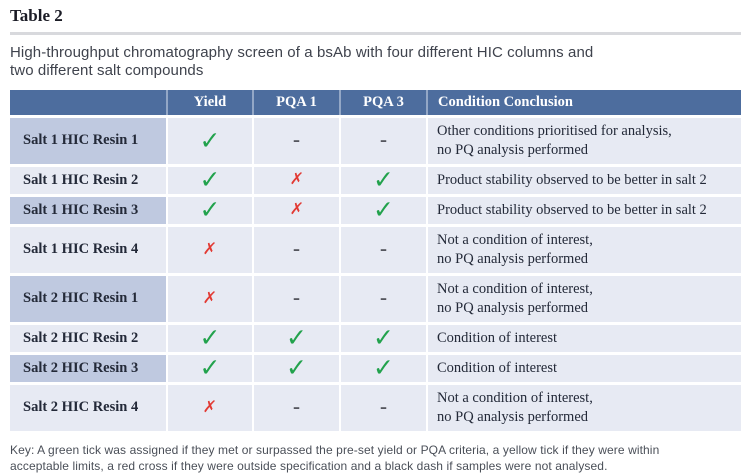 This screenshot has width=750, height=474. Describe the element at coordinates (88, 104) in the screenshot. I see `column-header-empty` at that location.